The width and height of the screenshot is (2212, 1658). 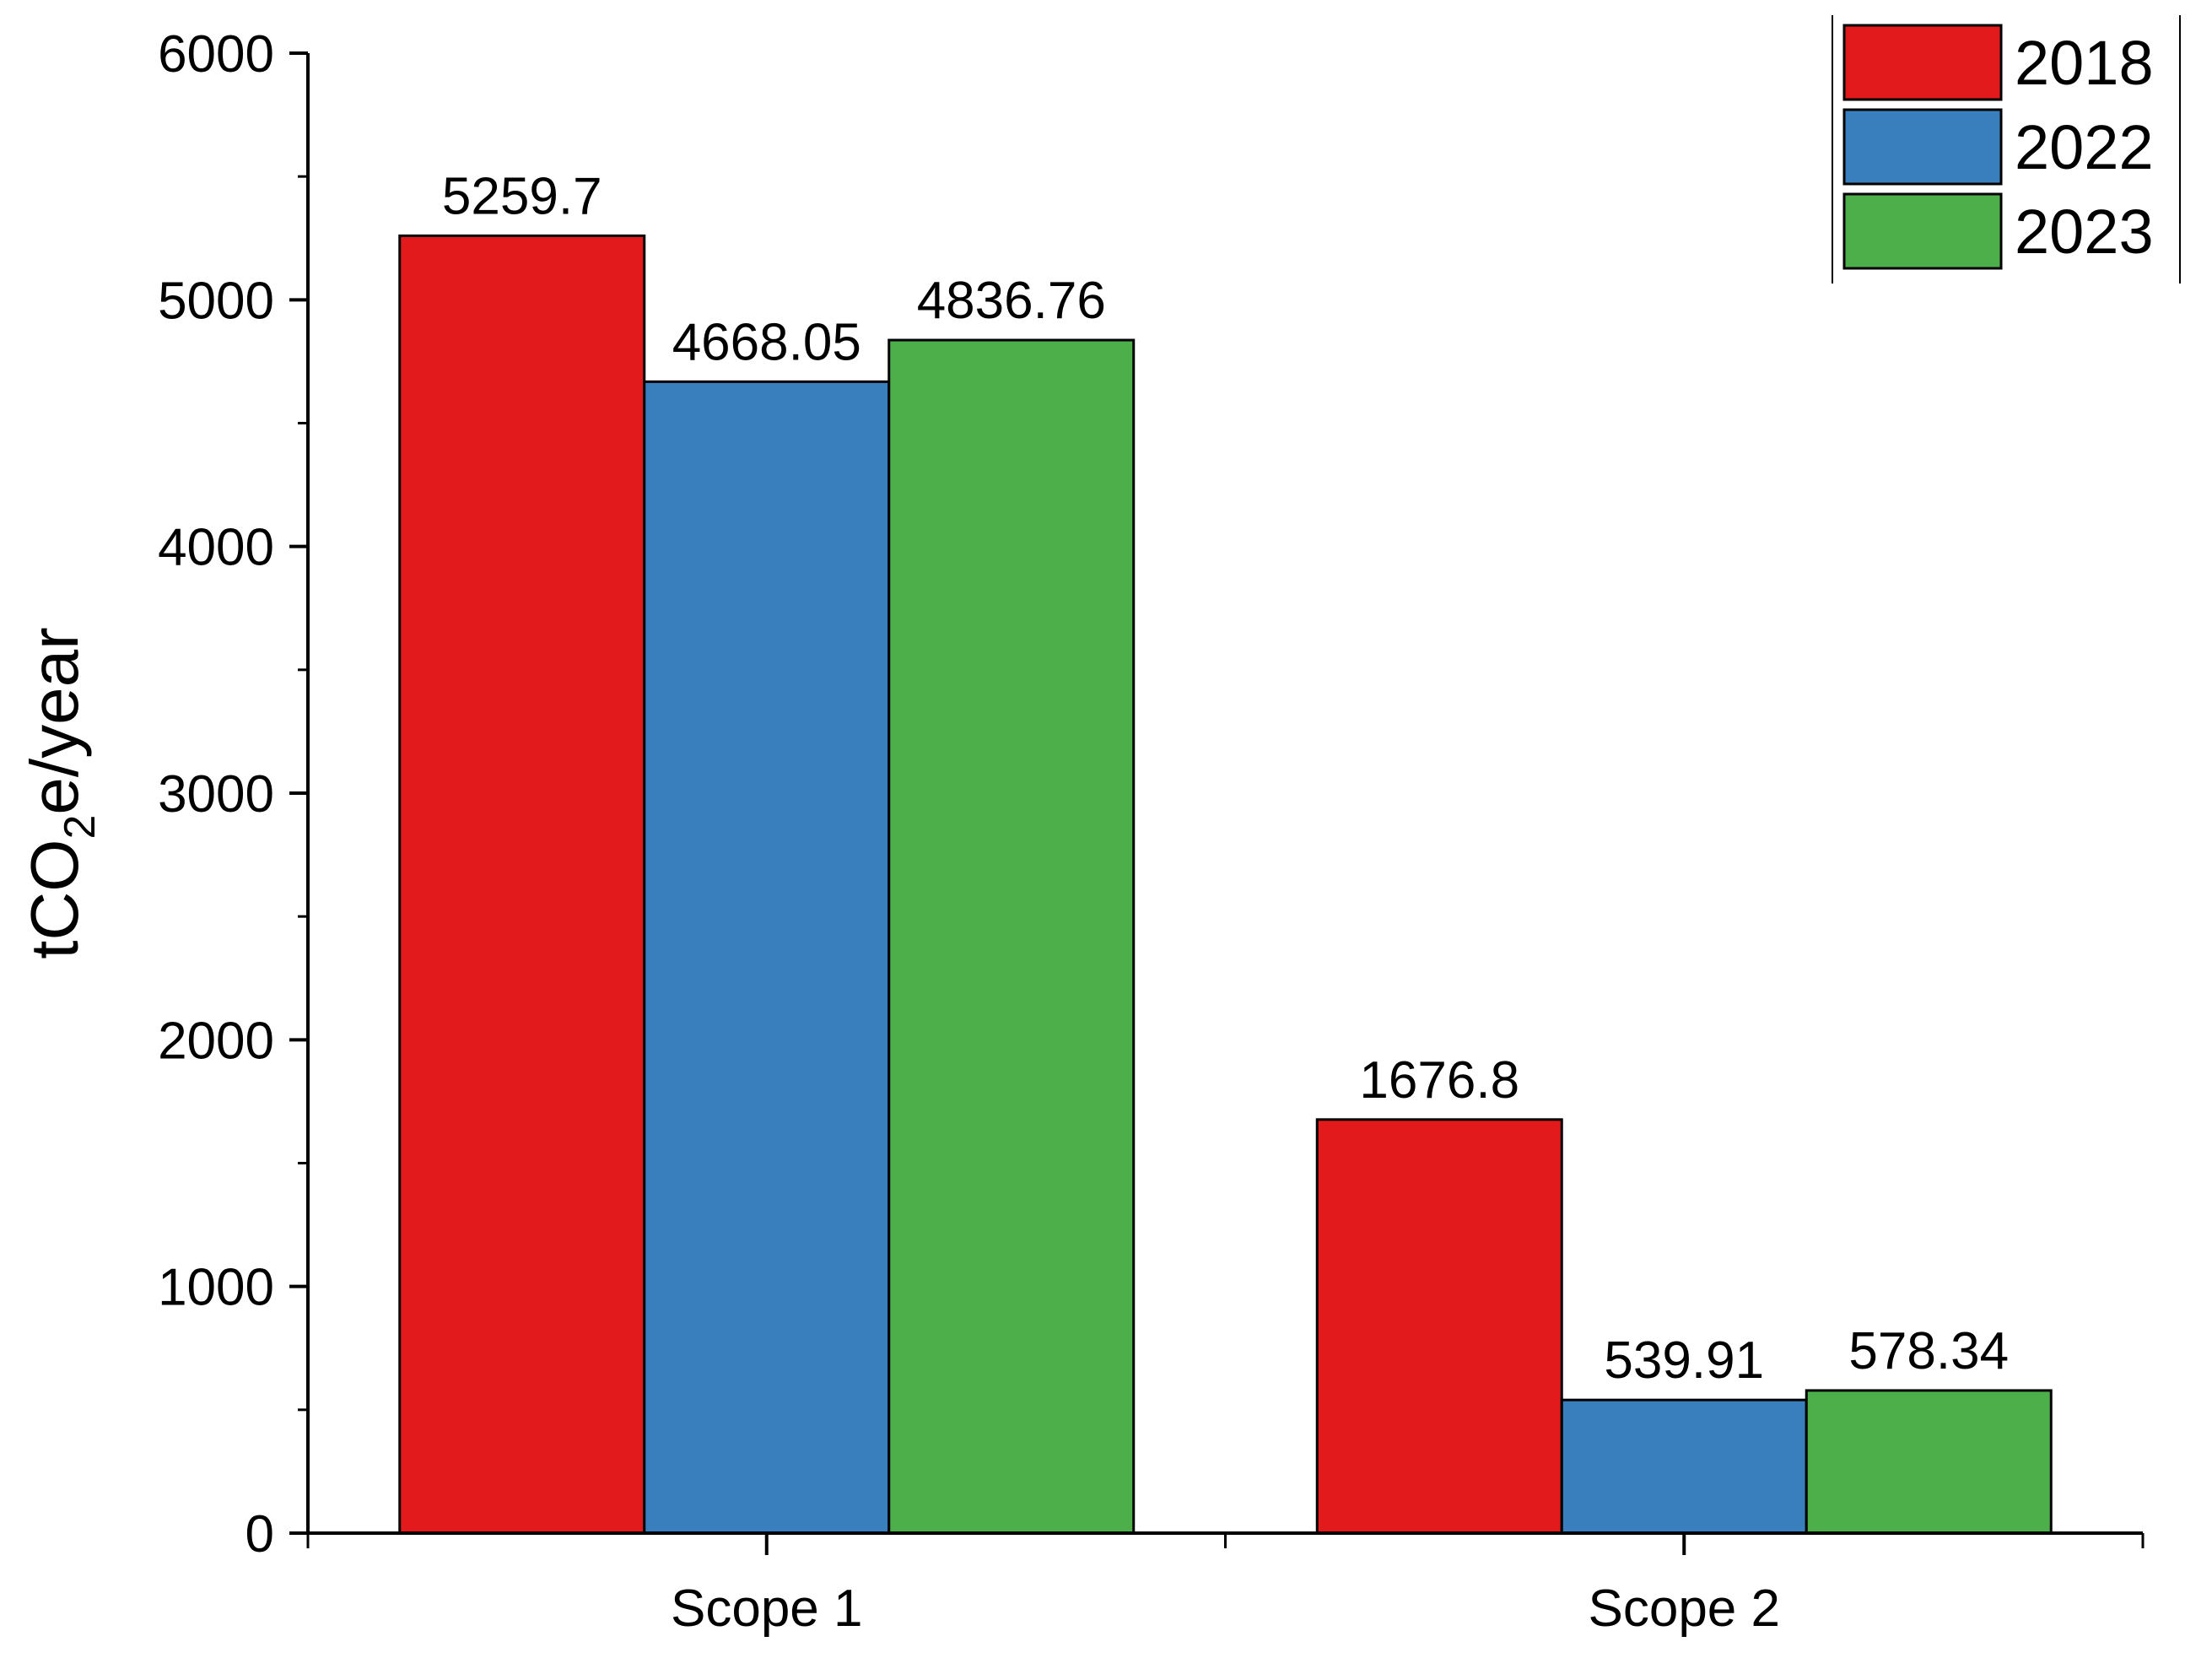 I want to click on y-tick-label: 6000, so click(x=216, y=54).